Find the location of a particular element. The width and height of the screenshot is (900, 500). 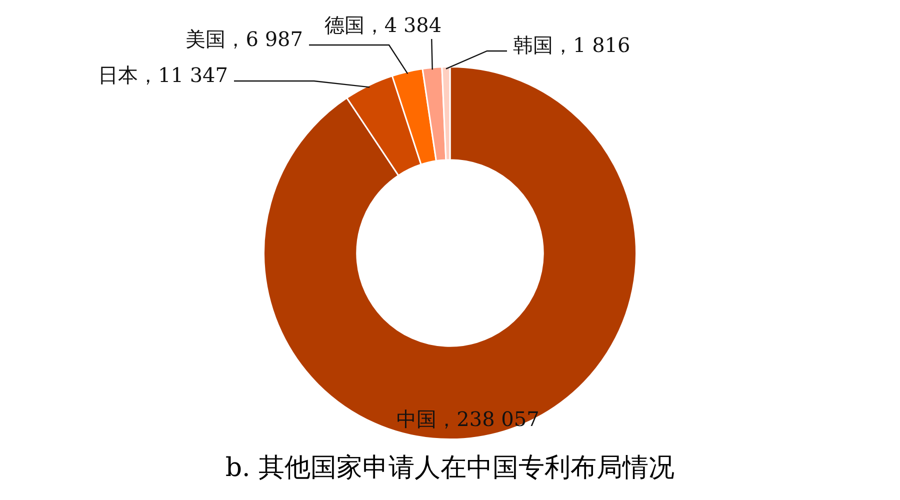

slice-label: 韩国，1 816 is located at coordinates (571, 45).